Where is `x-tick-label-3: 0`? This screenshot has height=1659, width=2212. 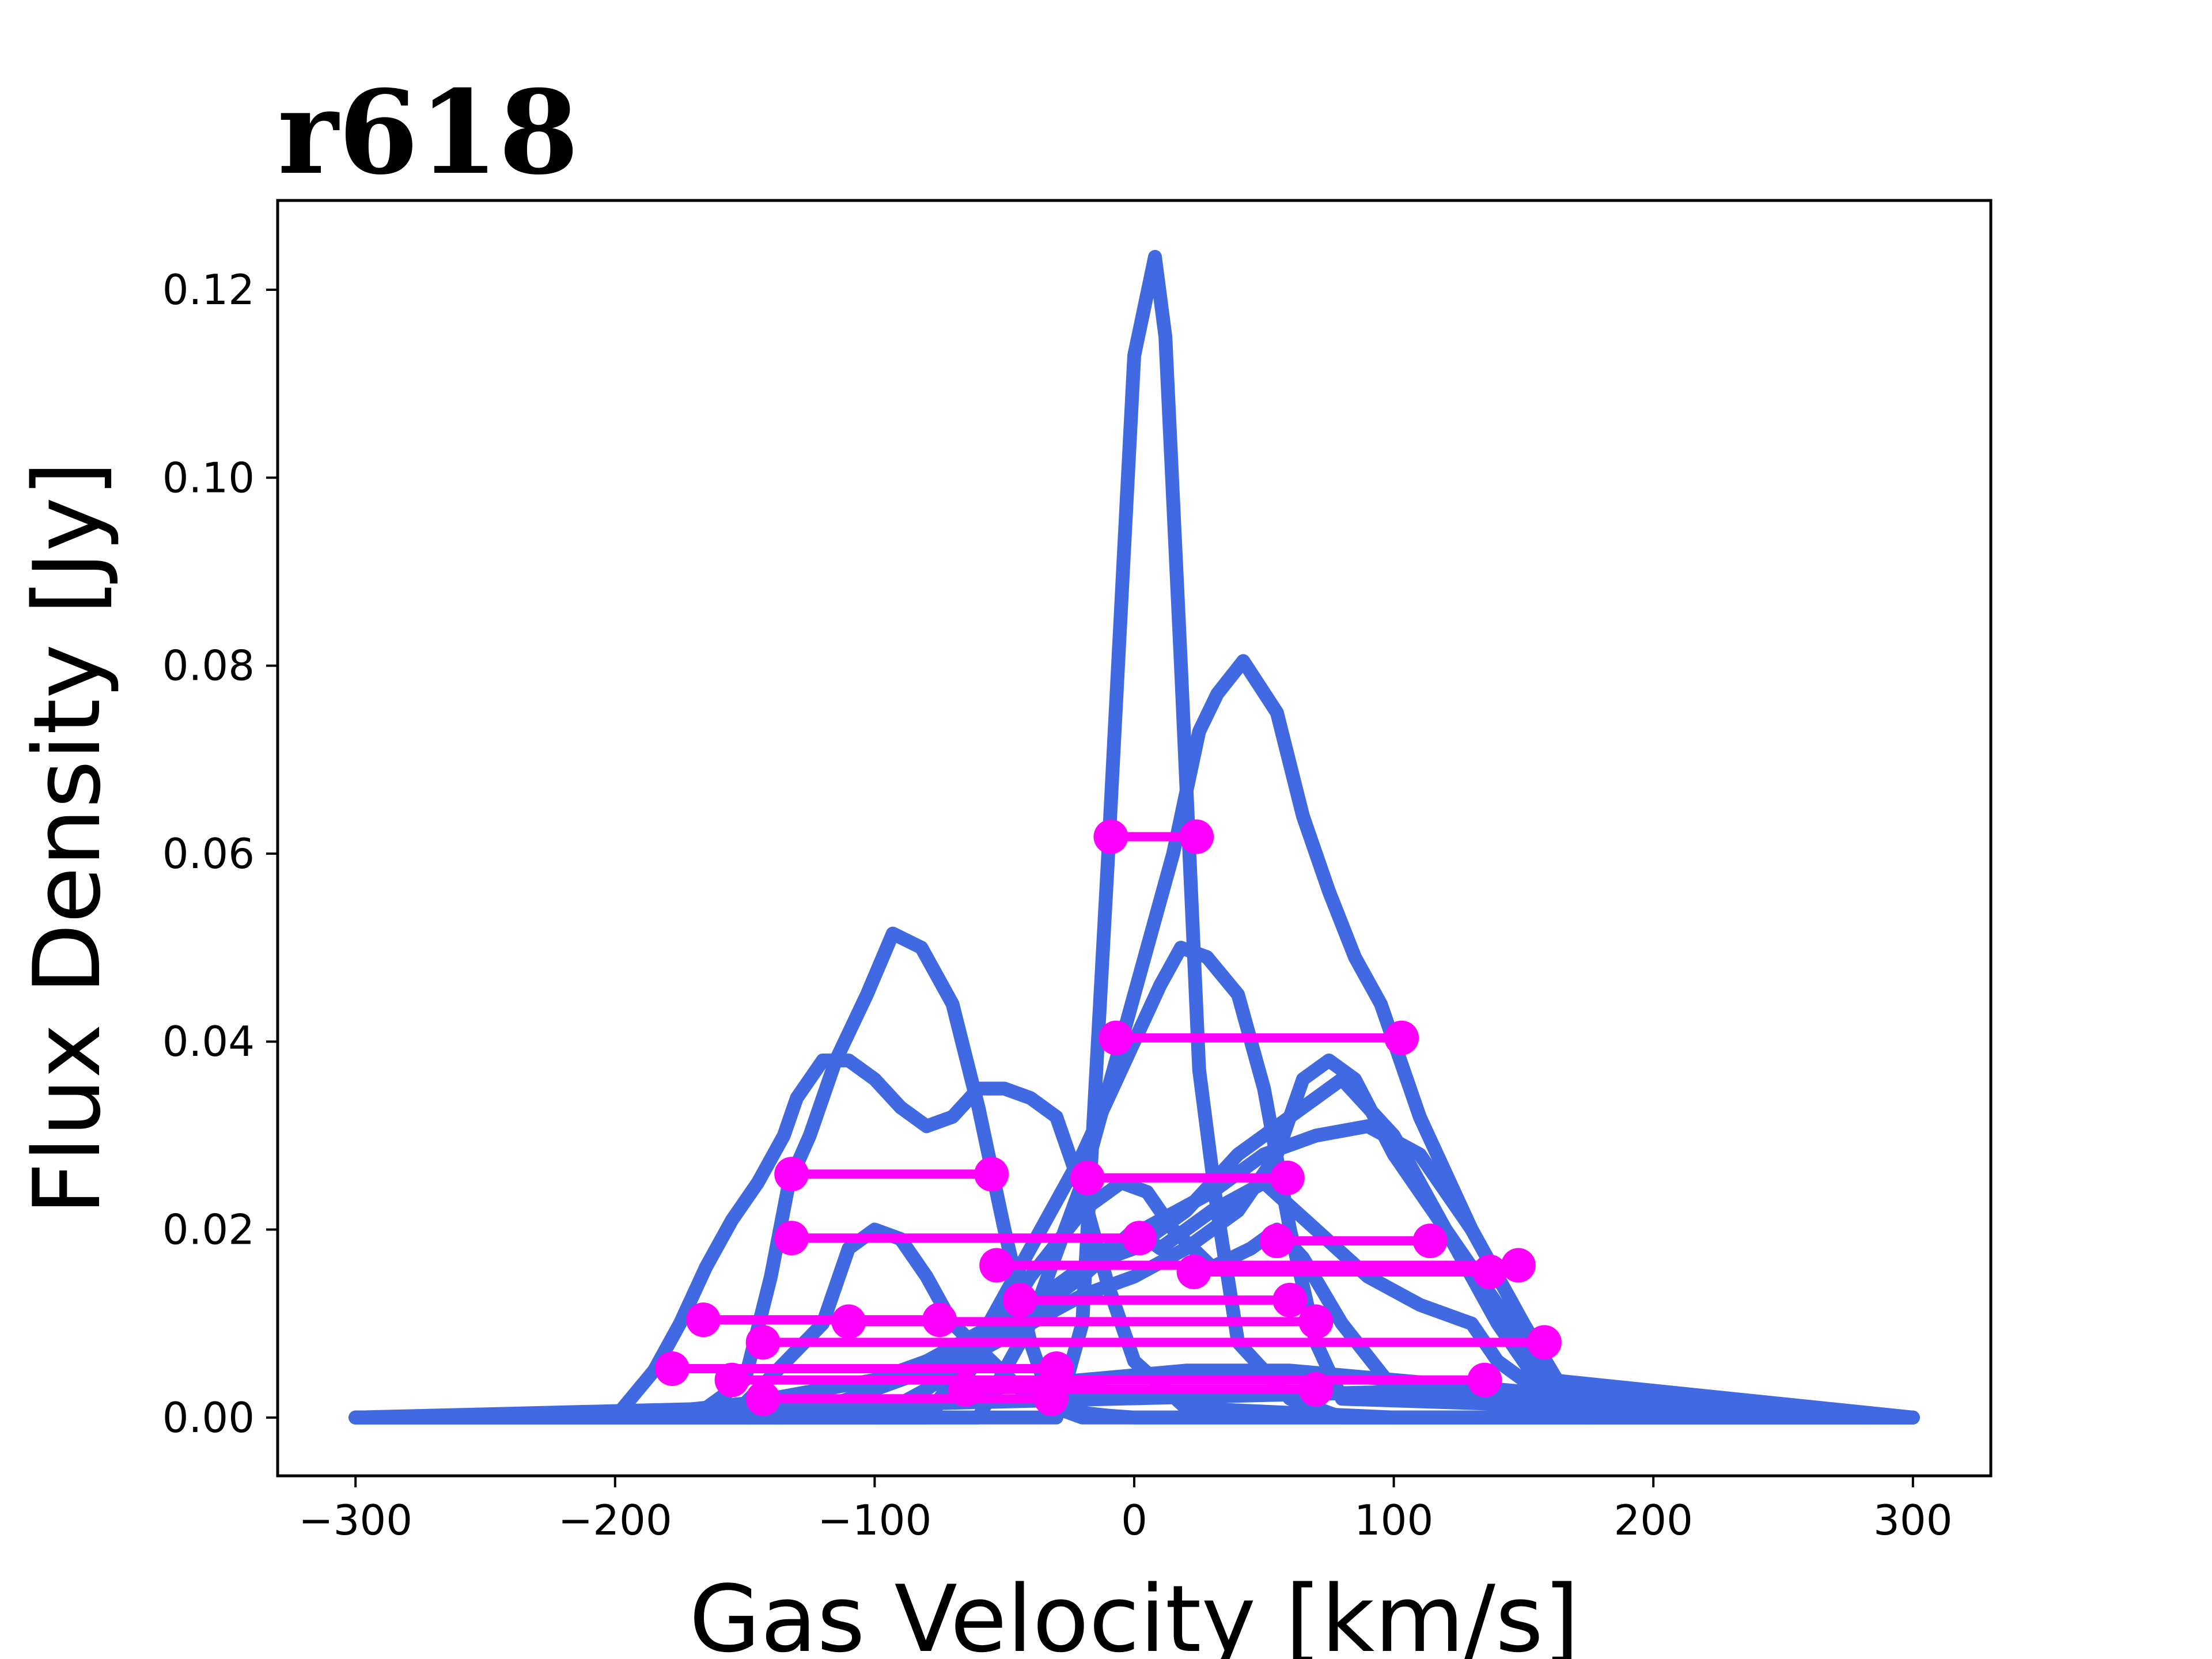
x-tick-label-3: 0 is located at coordinates (1134, 1520).